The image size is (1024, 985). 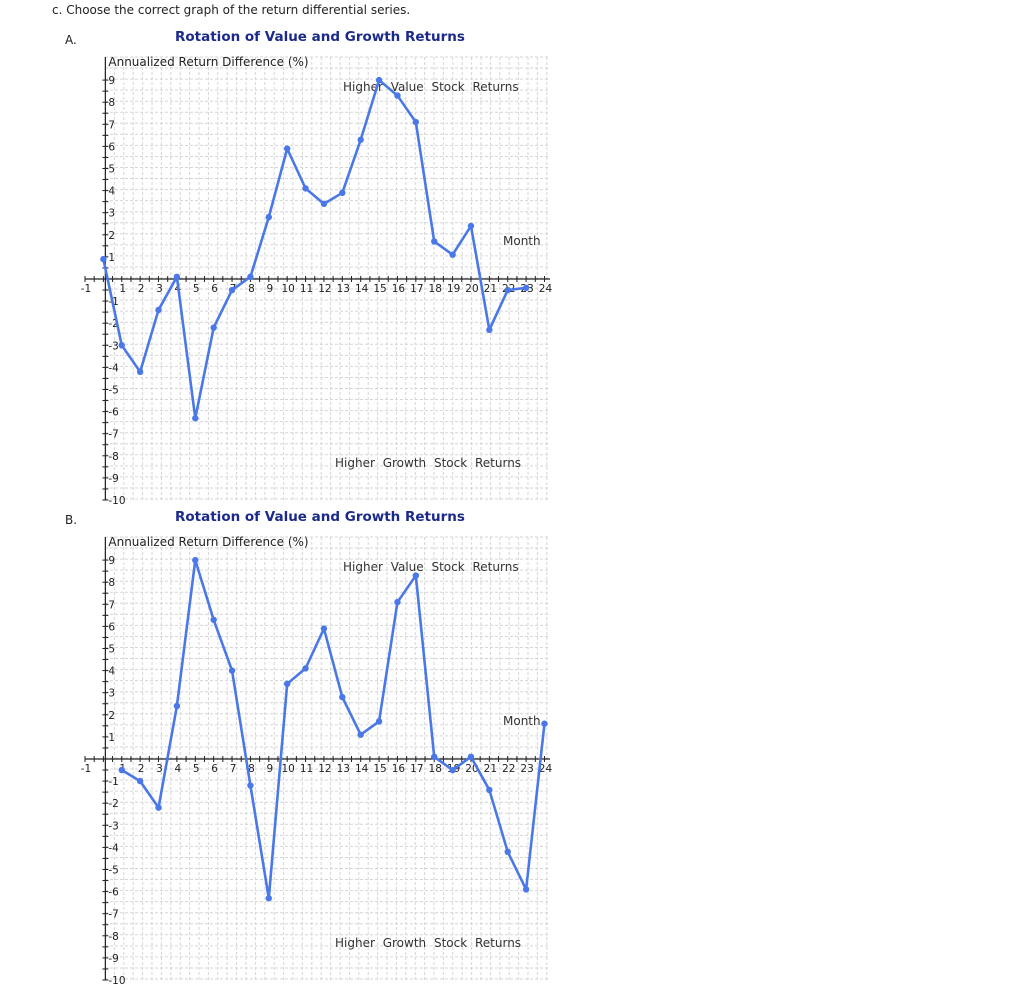 I want to click on y-tick-label: 7, so click(x=111, y=605).